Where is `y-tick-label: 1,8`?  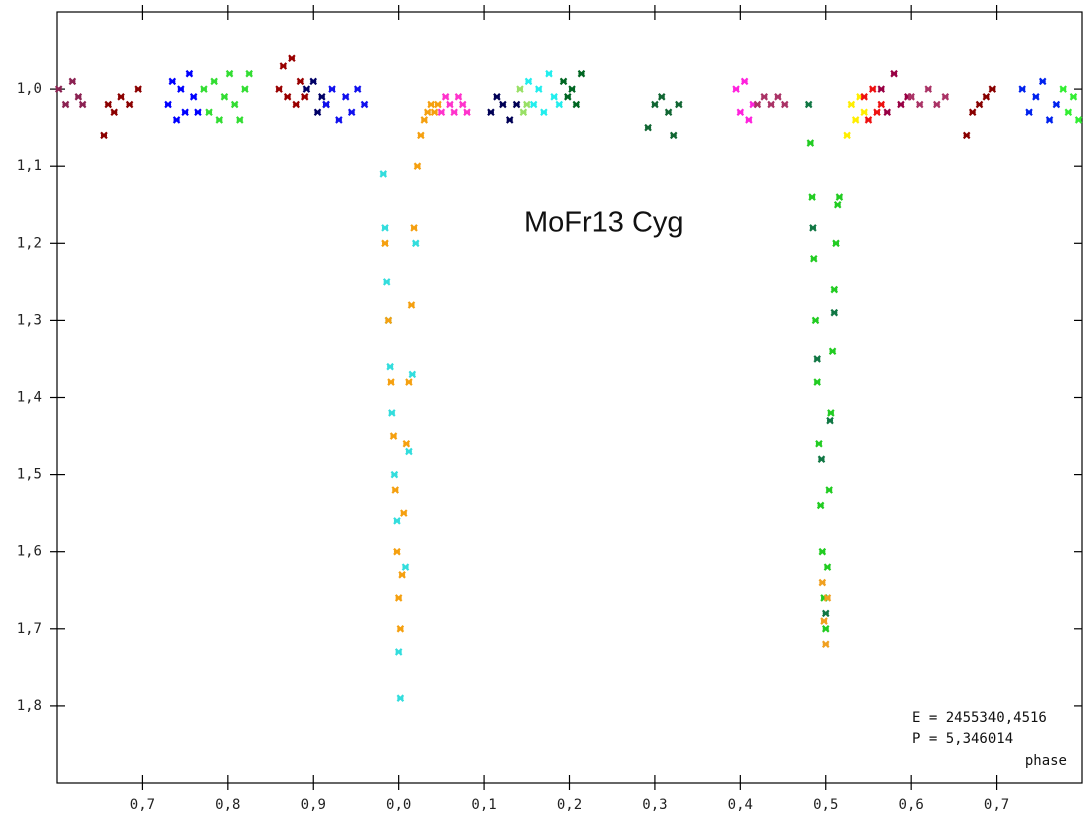 y-tick-label: 1,8 is located at coordinates (29, 706).